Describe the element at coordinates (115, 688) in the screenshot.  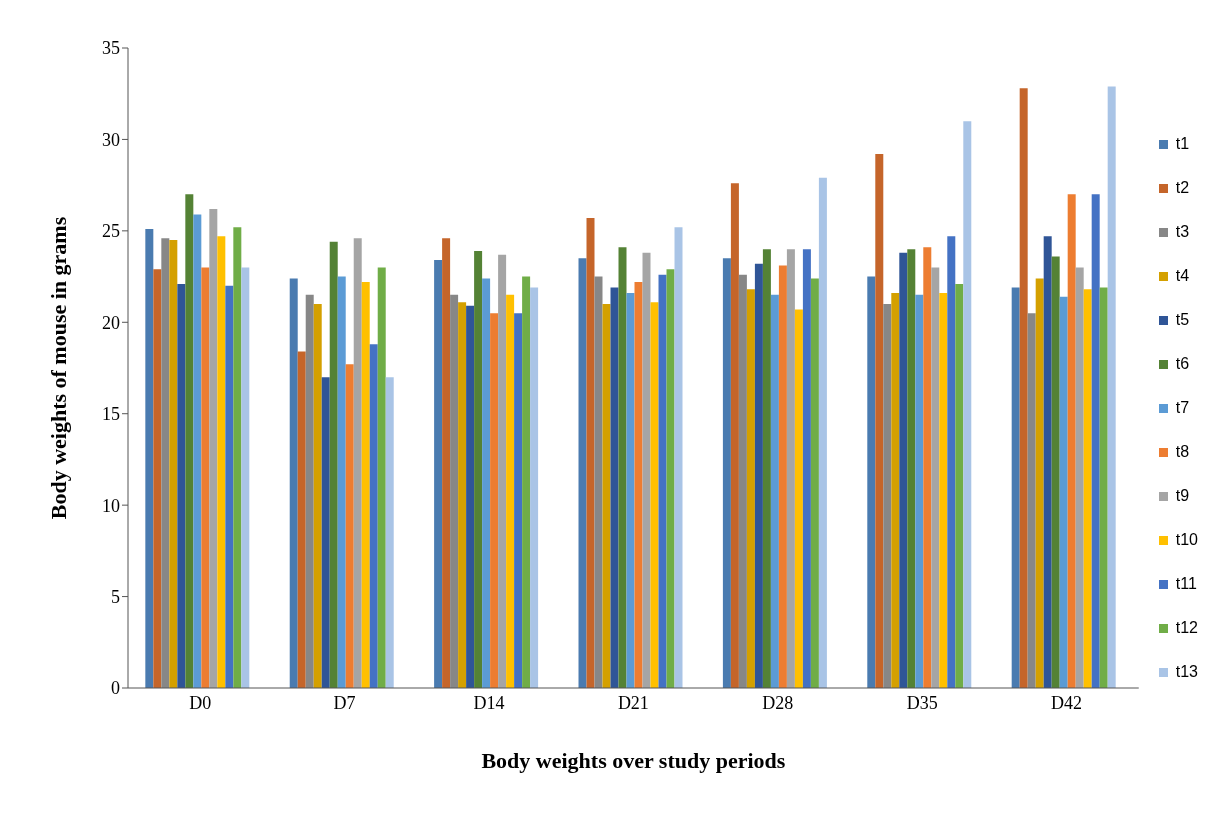
I see `y-tick-label: 0` at that location.